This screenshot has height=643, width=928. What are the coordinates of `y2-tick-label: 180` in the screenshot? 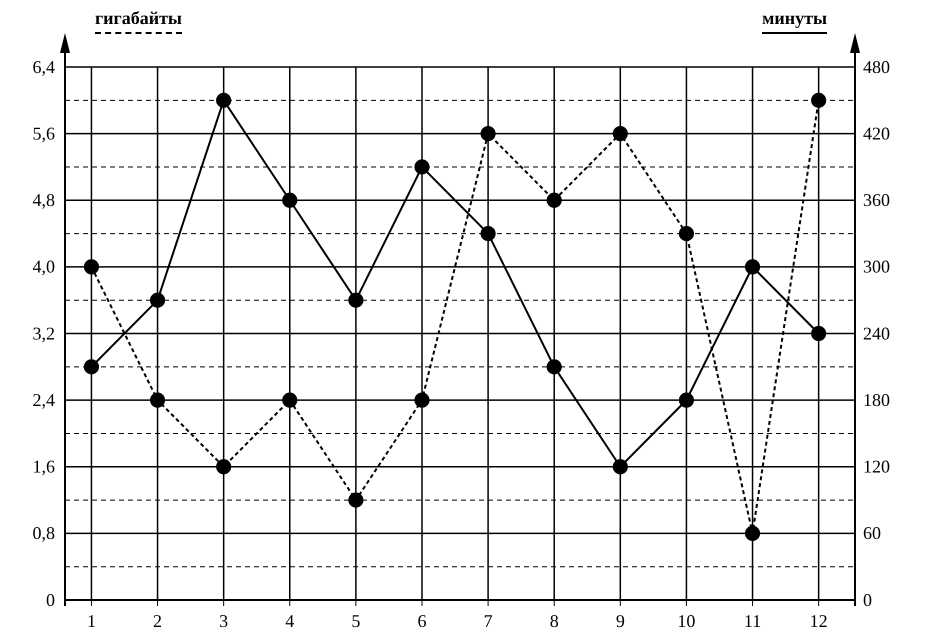 It's located at (876, 400).